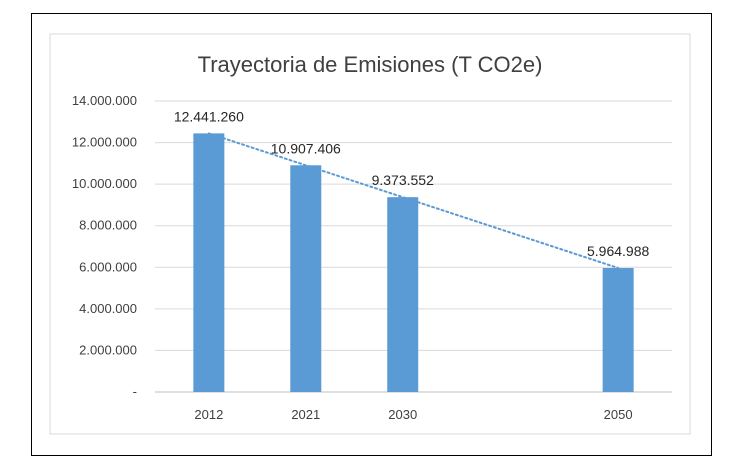  Describe the element at coordinates (108, 266) in the screenshot. I see `y-tick-label: 6.000.000` at that location.